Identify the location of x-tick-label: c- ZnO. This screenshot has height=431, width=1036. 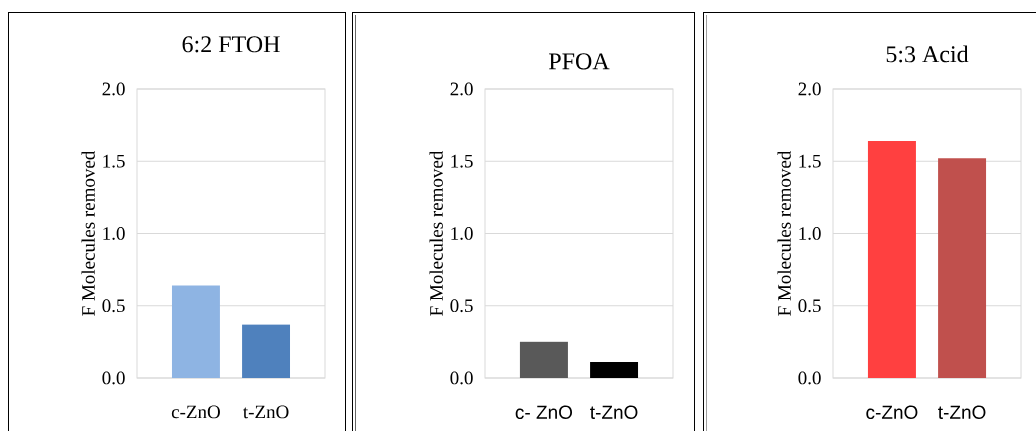
(544, 412).